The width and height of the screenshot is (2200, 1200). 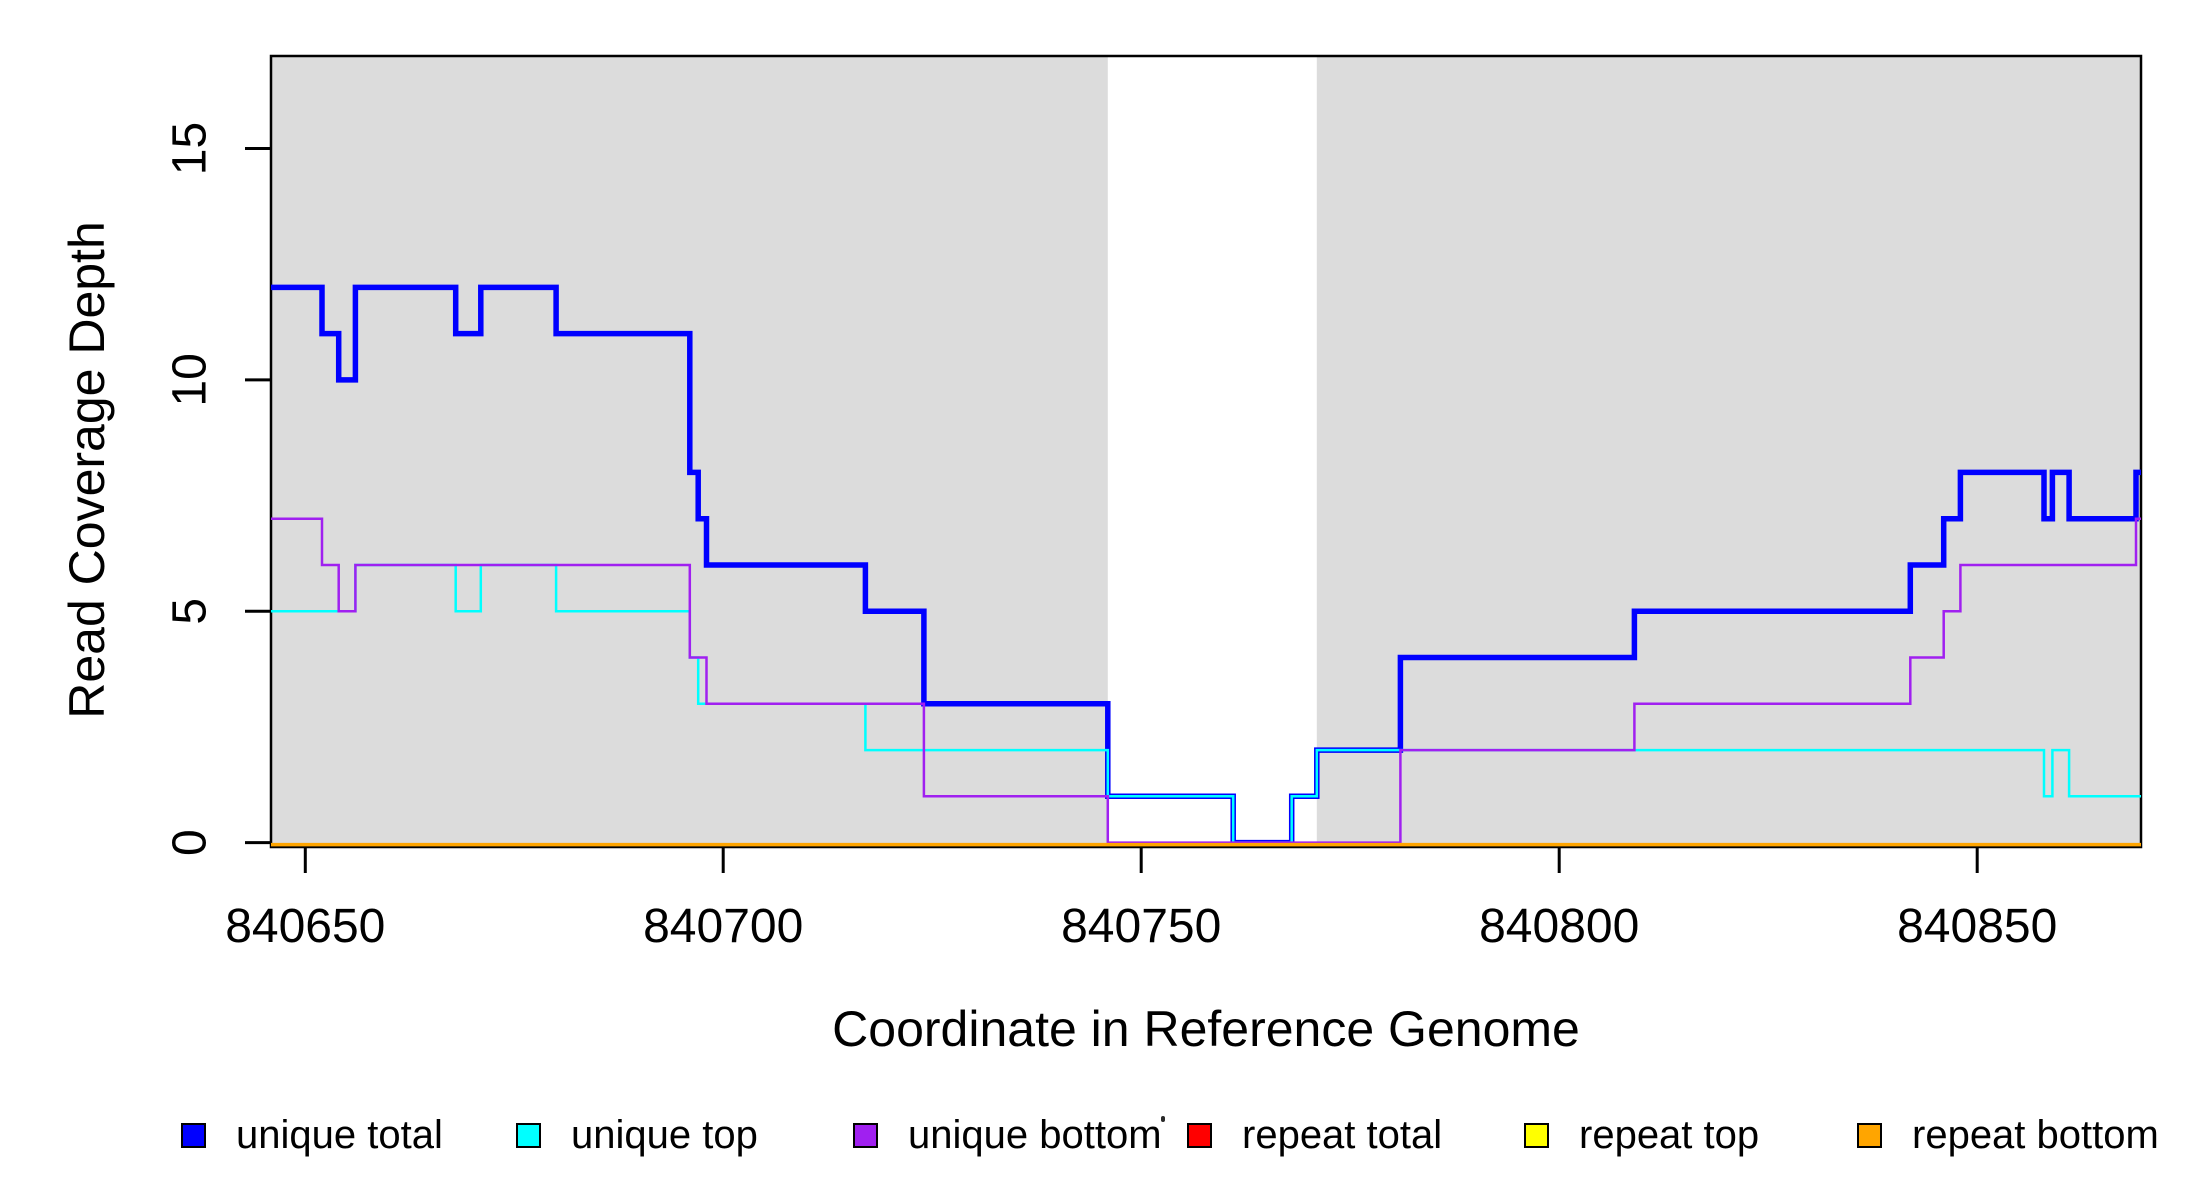 What do you see at coordinates (339, 1135) in the screenshot?
I see `legend-label: unique total` at bounding box center [339, 1135].